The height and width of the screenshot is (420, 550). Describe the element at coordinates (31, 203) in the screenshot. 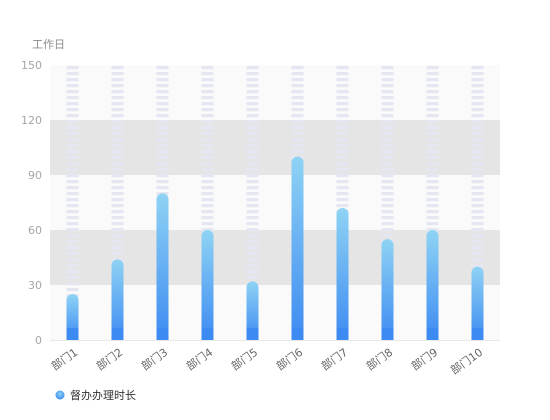

I see `y-axis-ticks: 0 30 60 90 120 150` at that location.